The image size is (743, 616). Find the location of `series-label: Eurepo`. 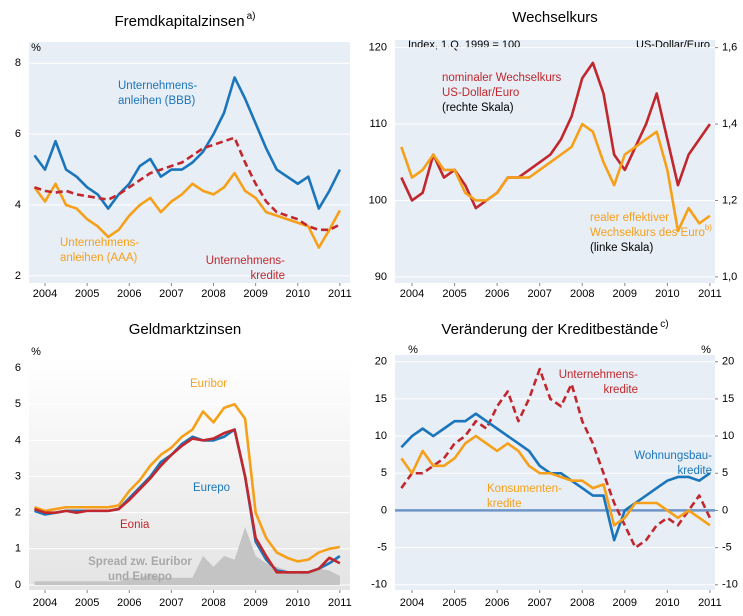

series-label: Eurepo is located at coordinates (211, 488).